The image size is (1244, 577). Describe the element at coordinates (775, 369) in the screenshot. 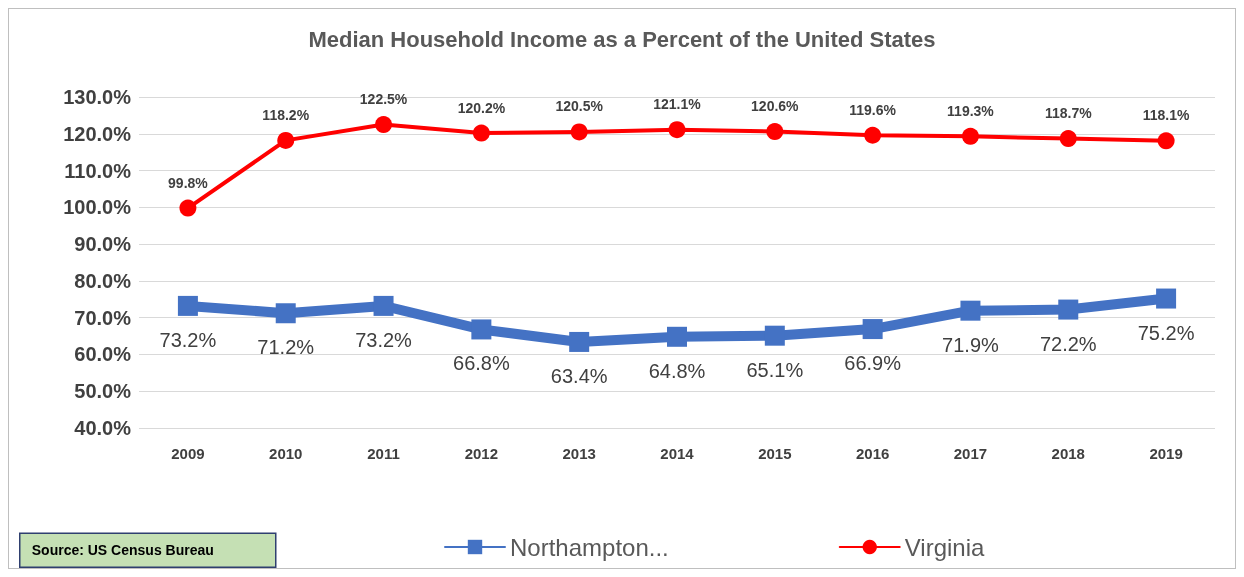

I see `data-label: 65.1%` at that location.